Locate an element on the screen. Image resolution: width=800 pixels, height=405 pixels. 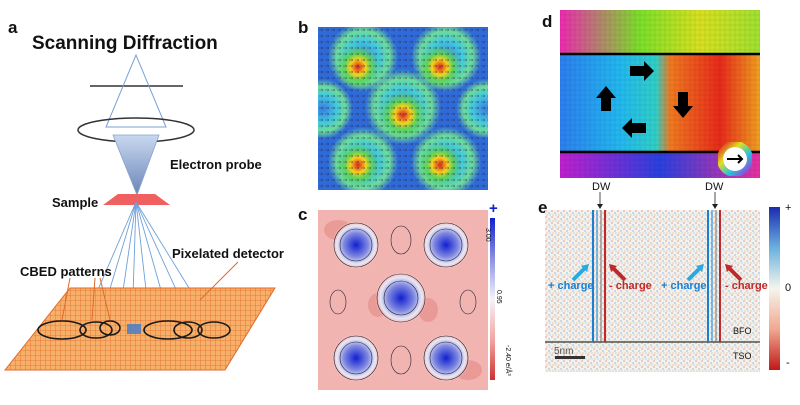
panel-e-colorbar is located at coordinates (774, 288).